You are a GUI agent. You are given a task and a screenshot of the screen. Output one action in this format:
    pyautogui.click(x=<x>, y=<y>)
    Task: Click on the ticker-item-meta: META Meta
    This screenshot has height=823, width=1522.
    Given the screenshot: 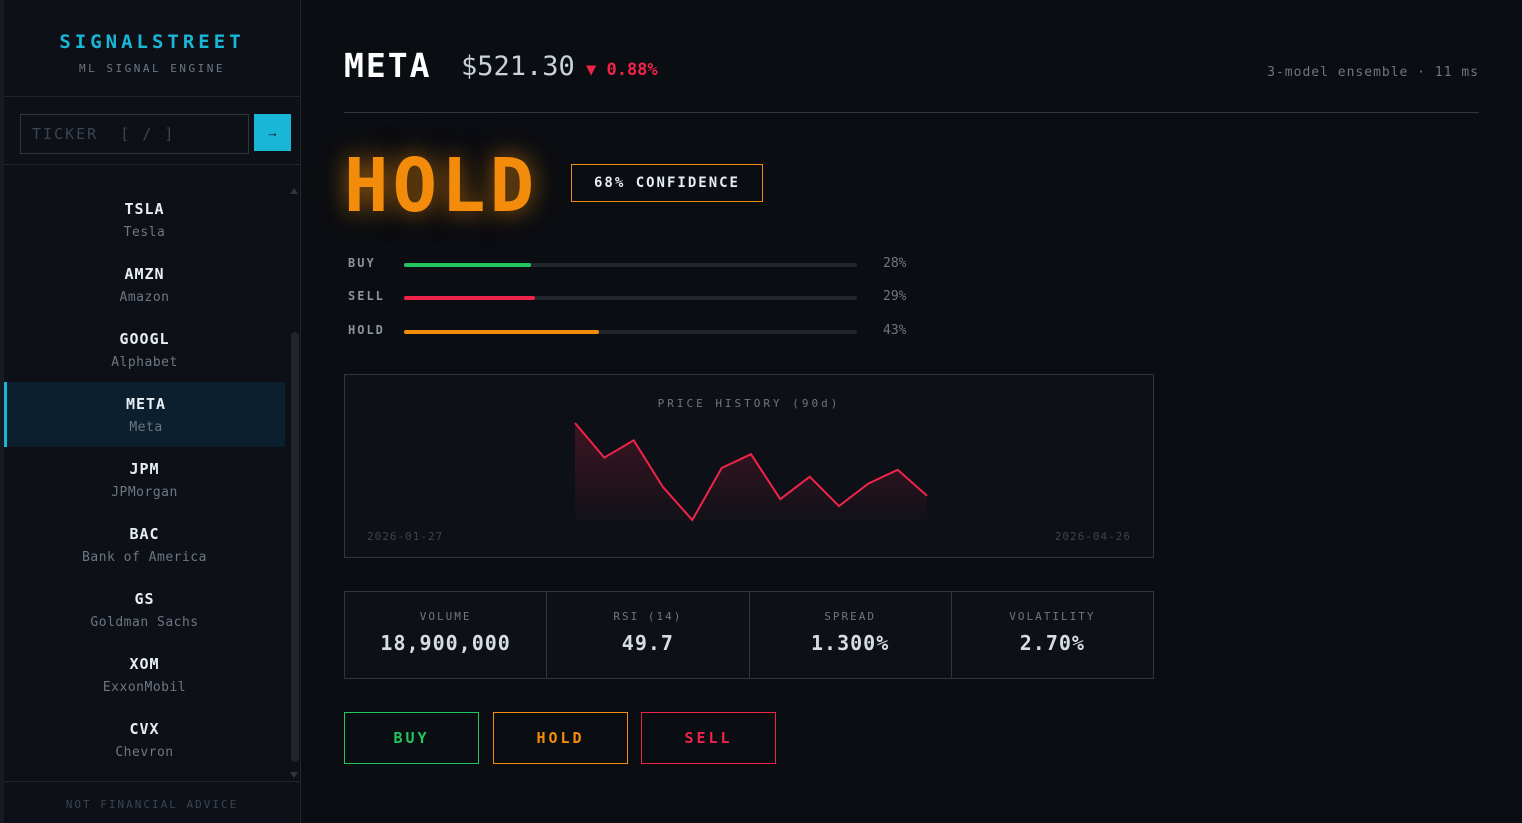 What is the action you would take?
    pyautogui.click(x=144, y=414)
    